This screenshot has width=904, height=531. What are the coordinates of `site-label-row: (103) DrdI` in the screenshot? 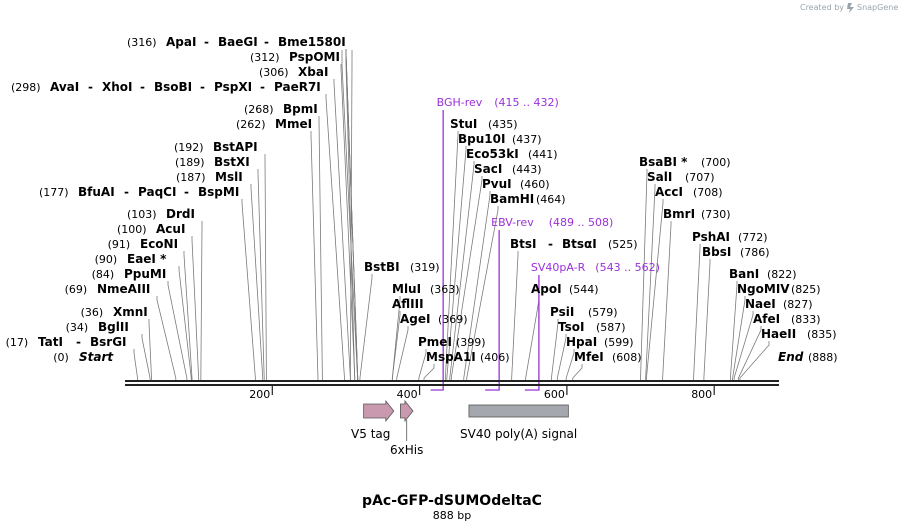 It's located at (161, 214).